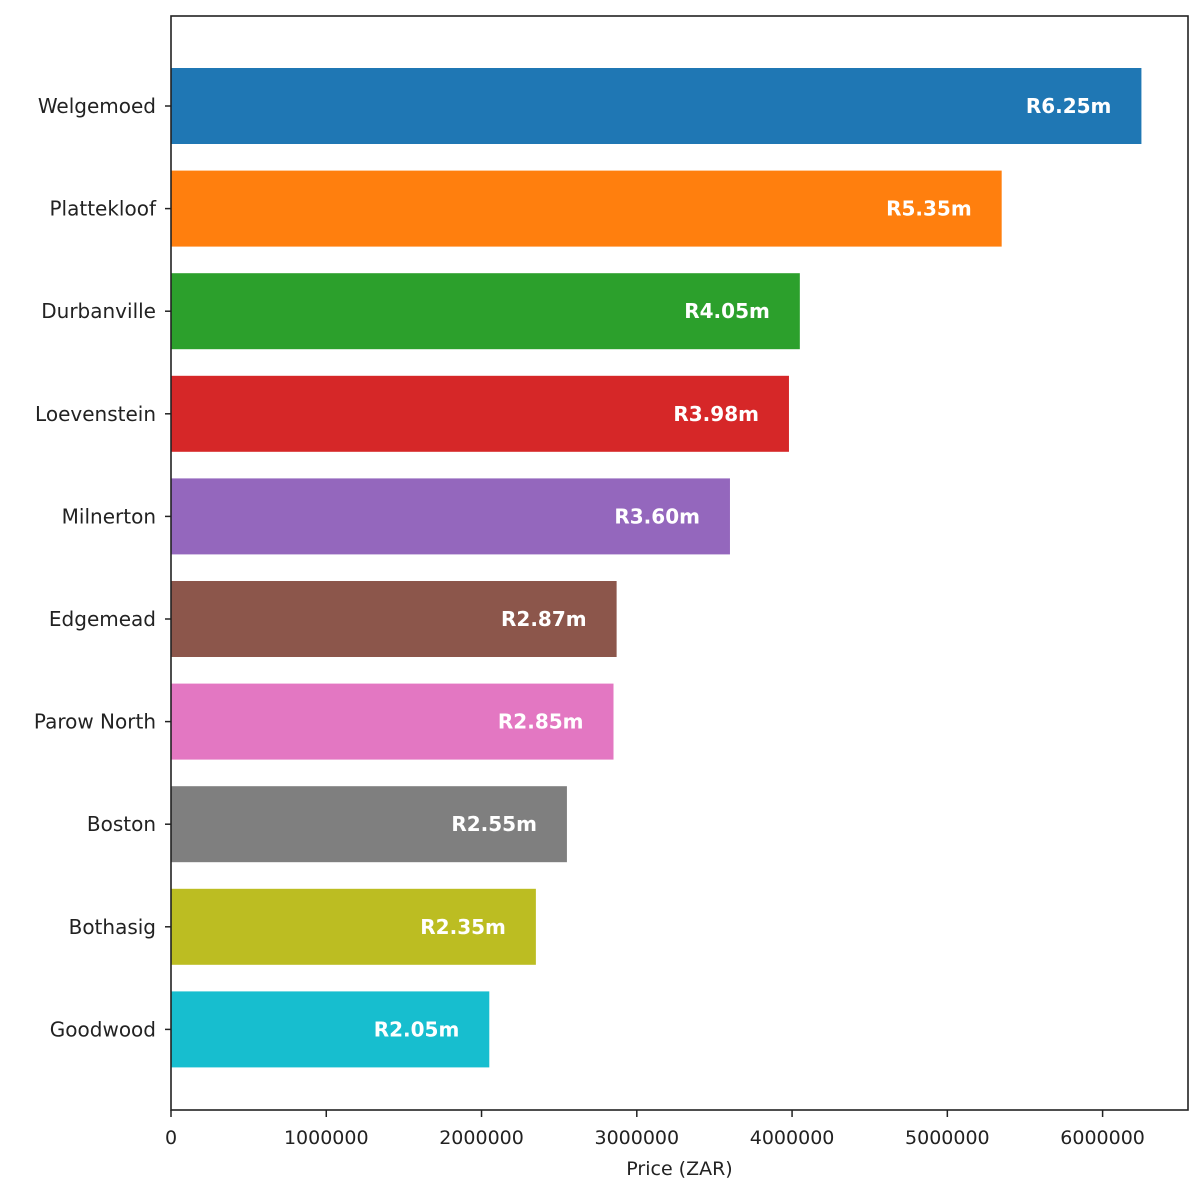 The height and width of the screenshot is (1200, 1200). Describe the element at coordinates (727, 311) in the screenshot. I see `bar-data-label: R4.05m` at that location.